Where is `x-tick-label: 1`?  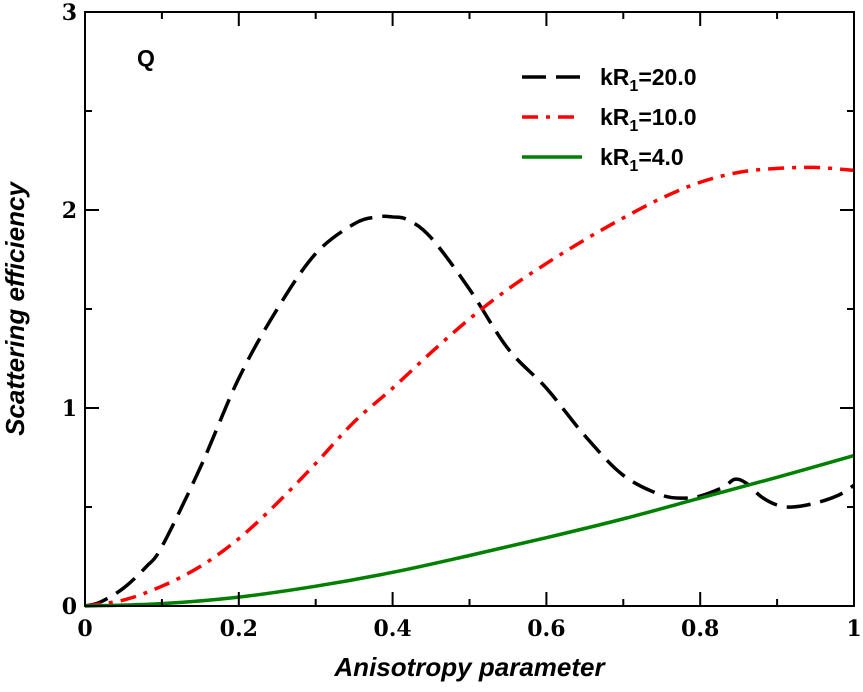 x-tick-label: 1 is located at coordinates (853, 629).